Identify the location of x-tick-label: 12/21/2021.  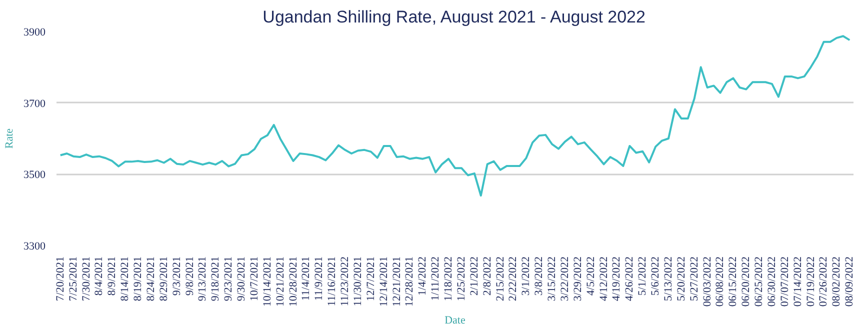
(396, 281).